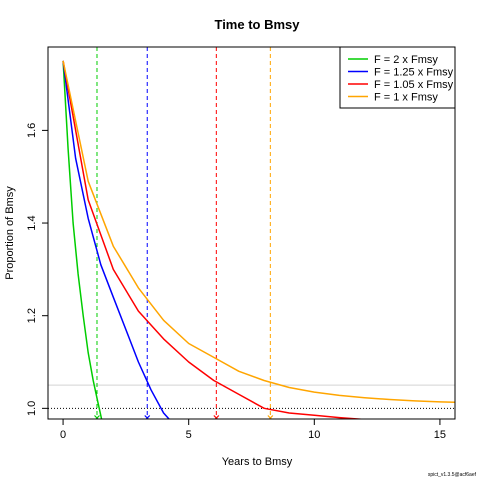  Describe the element at coordinates (406, 60) in the screenshot. I see `legend-label-0: F = 2 x Fmsy` at that location.